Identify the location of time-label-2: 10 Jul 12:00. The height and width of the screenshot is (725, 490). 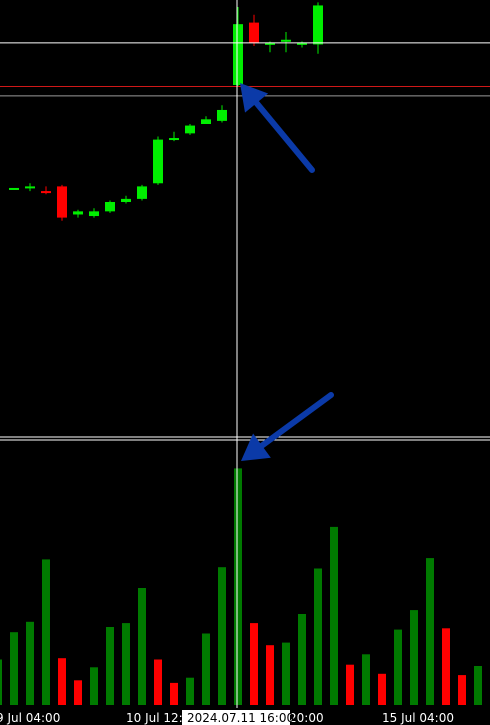
(162, 718).